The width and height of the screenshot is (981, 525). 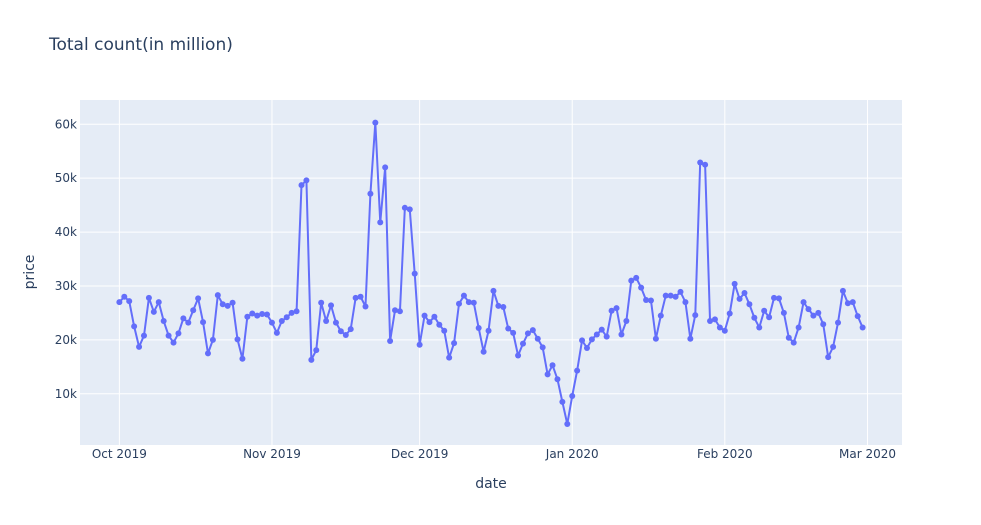 I want to click on x-tick-label: Dec 2019, so click(x=420, y=454).